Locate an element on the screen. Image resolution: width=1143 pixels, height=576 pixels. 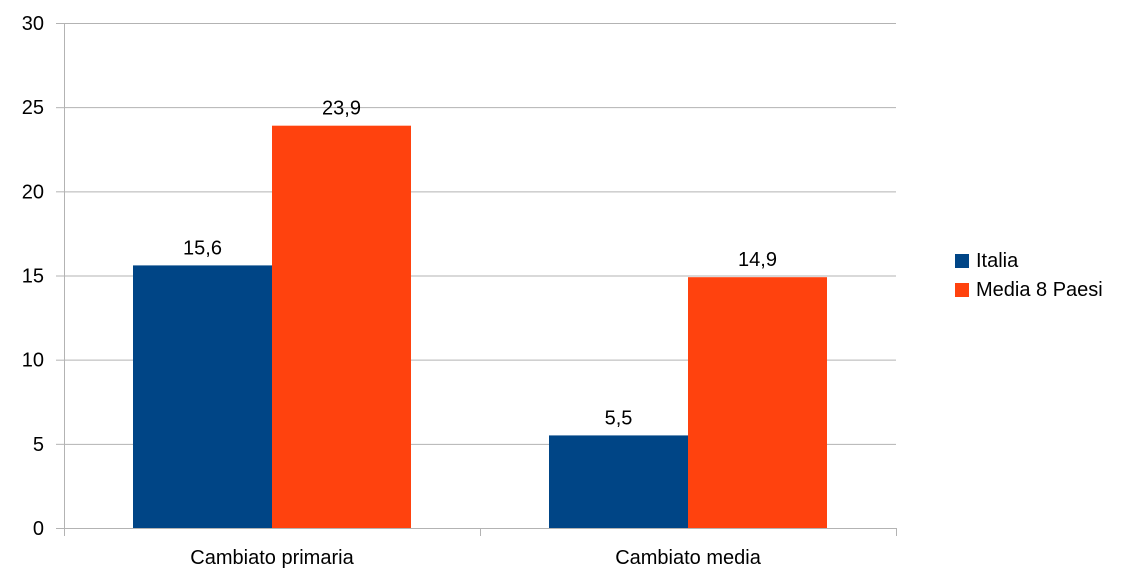
data-label: 23,9 is located at coordinates (341, 109).